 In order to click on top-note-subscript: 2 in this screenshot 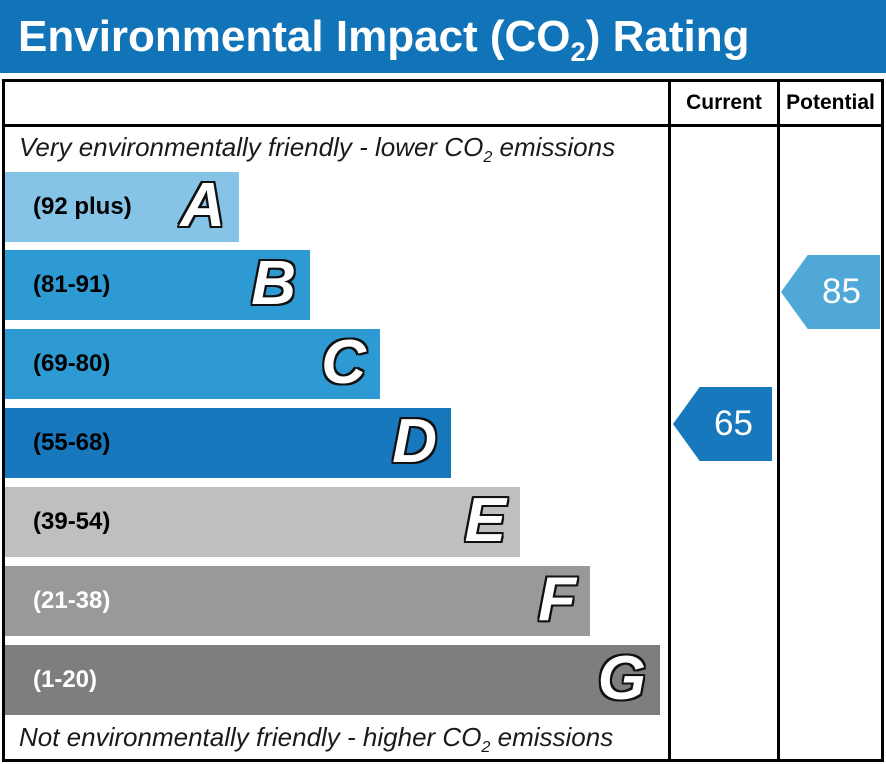, I will do `click(488, 157)`.